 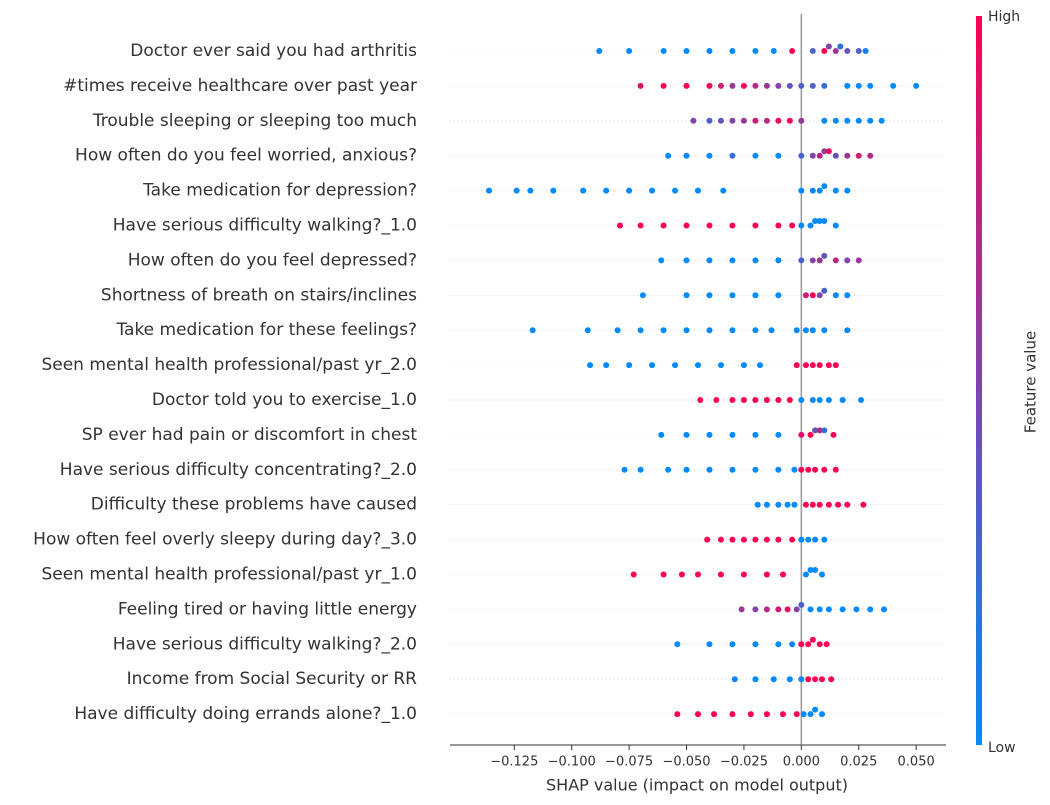 I want to click on y-tick-label: Feeling tired or having little energy, so click(x=267, y=609).